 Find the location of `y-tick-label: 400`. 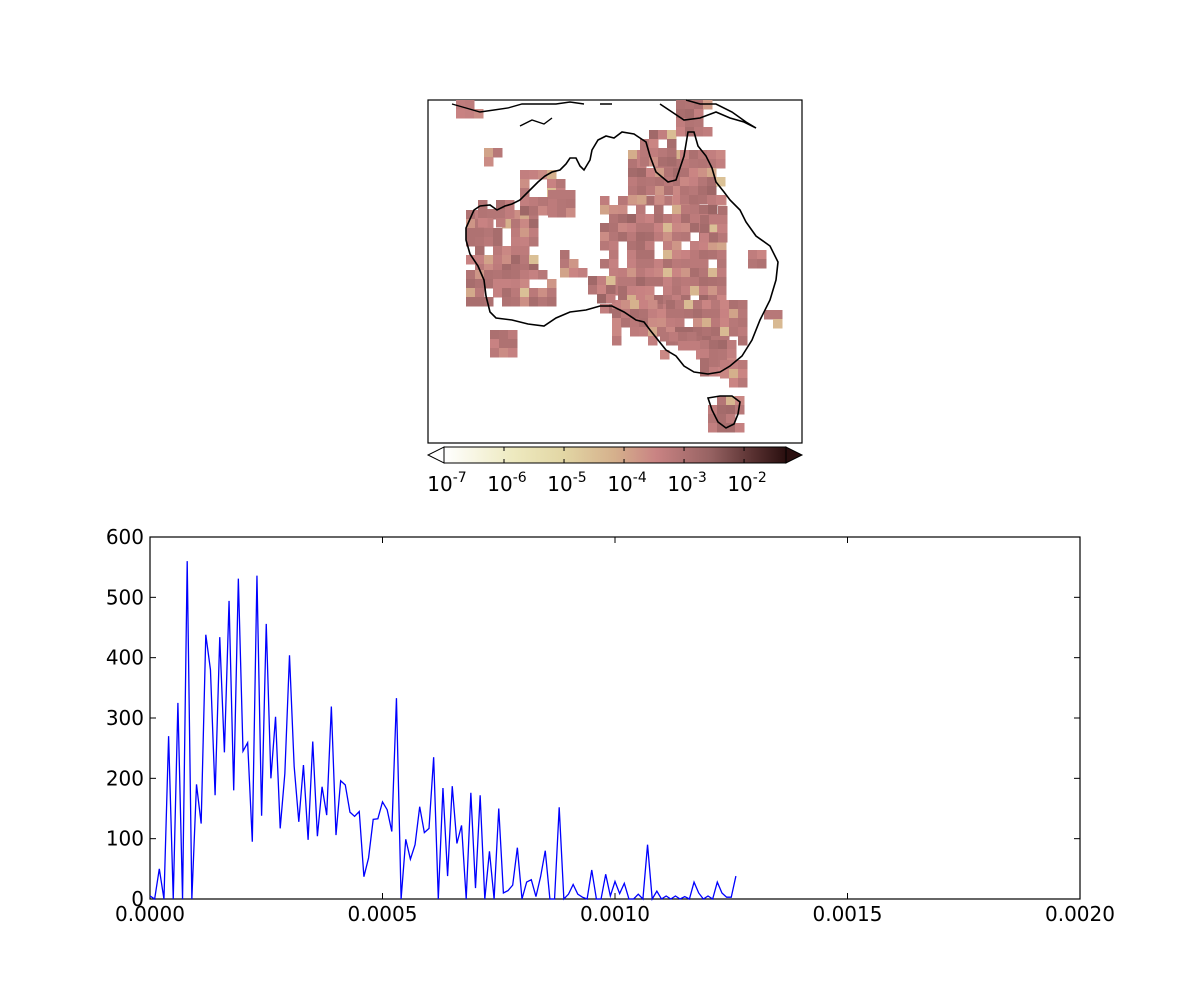

y-tick-label: 400 is located at coordinates (125, 658).